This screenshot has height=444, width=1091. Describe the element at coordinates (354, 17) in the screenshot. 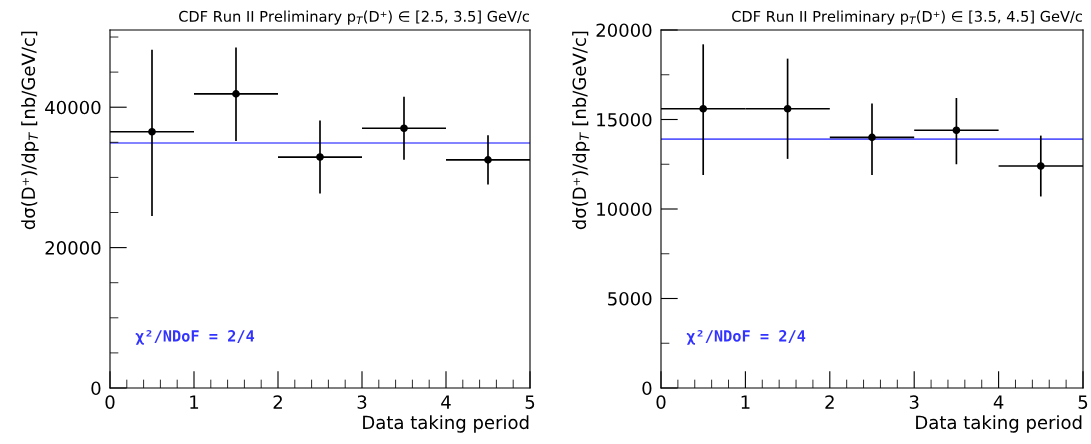

I see `chart-title: CDF Run II Preliminary p$_{T}$(D⁺) ∈ [2.5, 3.5] GeV/c` at that location.